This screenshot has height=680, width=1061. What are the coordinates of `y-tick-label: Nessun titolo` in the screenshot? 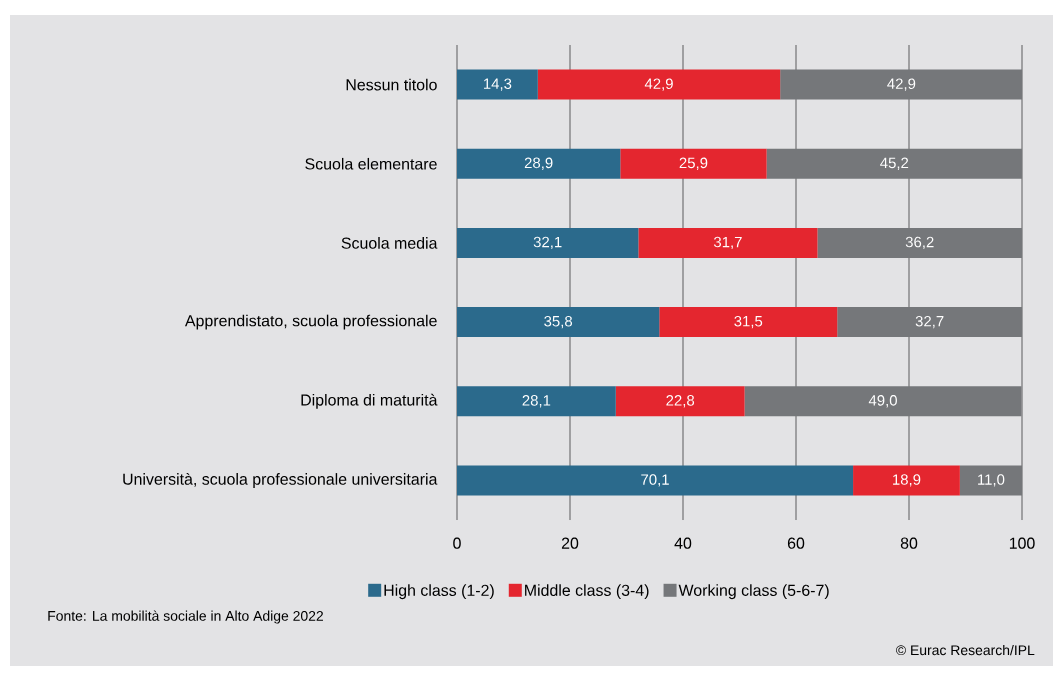 It's located at (391, 84).